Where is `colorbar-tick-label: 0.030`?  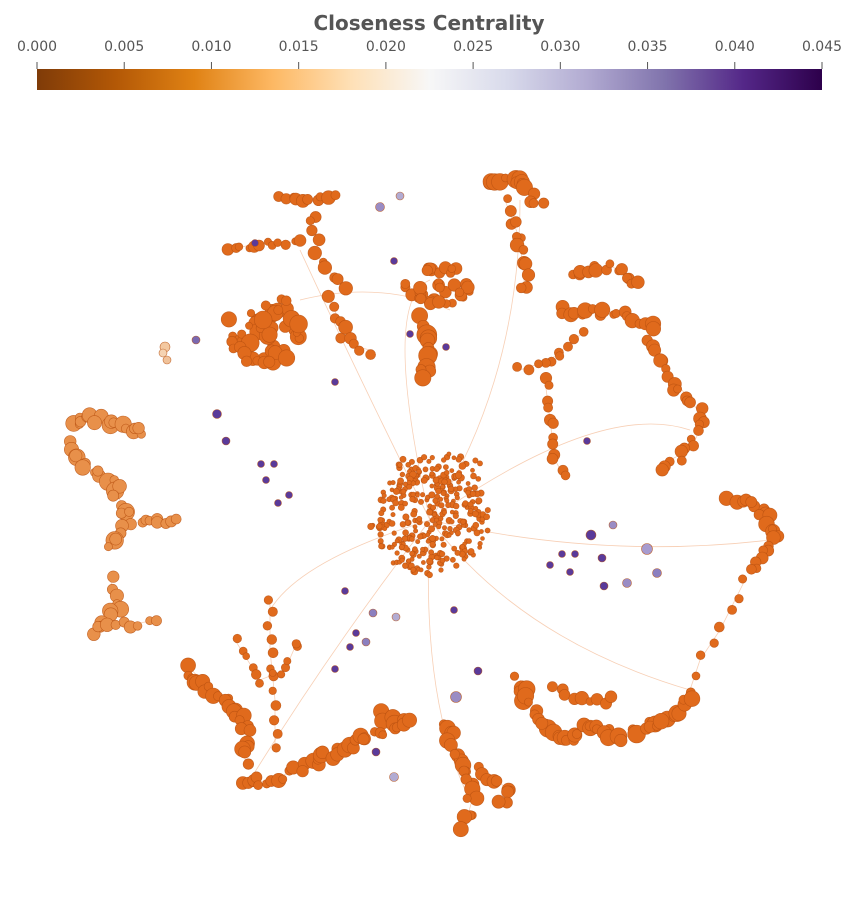
colorbar-tick-label: 0.030 is located at coordinates (560, 47).